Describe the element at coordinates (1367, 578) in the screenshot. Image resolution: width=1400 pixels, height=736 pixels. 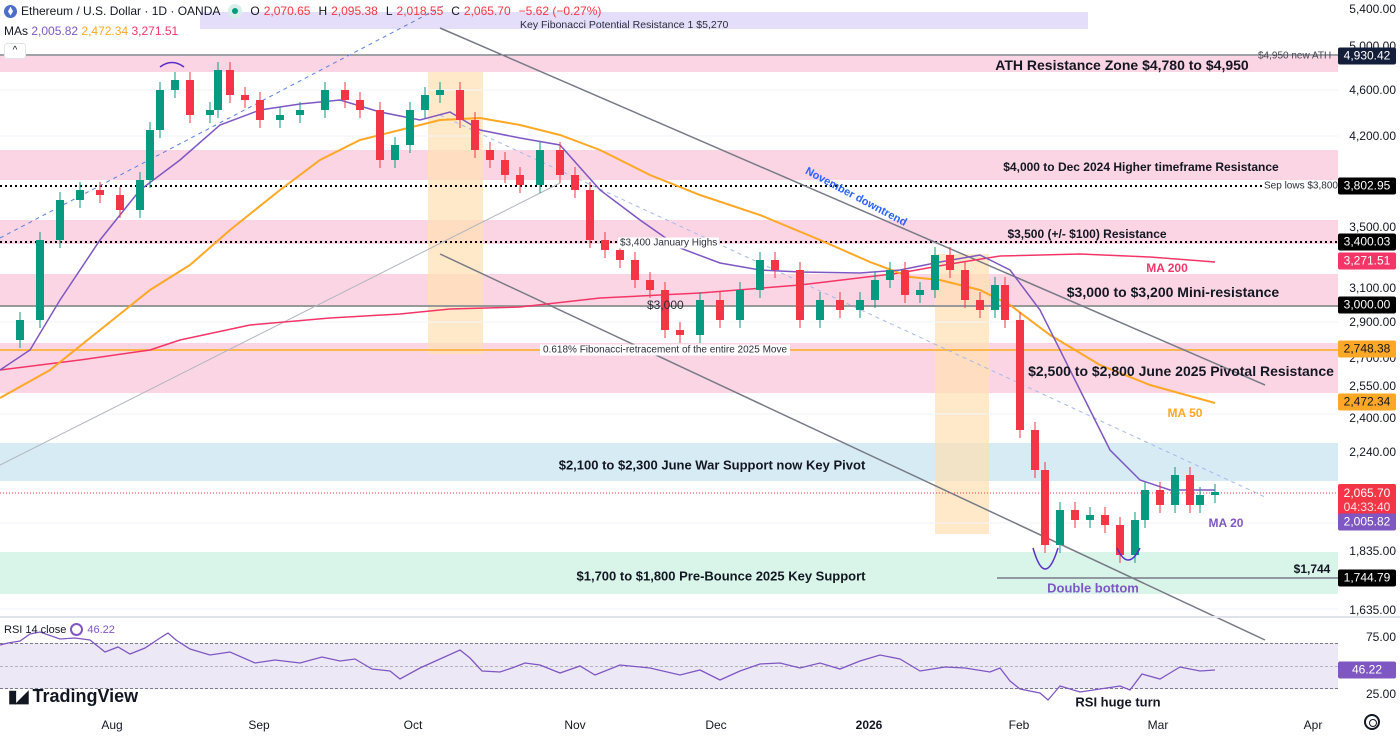
I see `double-bottom-price-label: 1,744.79` at that location.